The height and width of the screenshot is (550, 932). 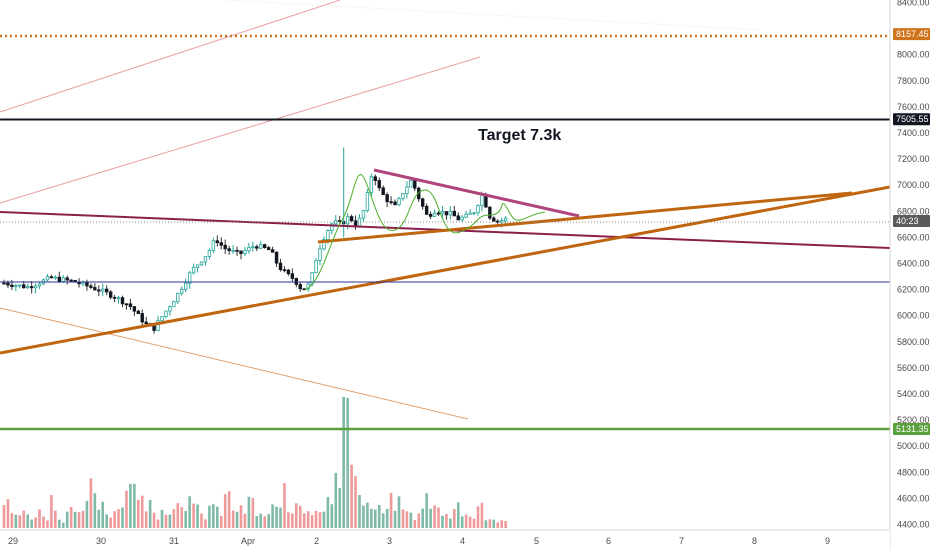 What do you see at coordinates (234, 363) in the screenshot?
I see `descending-thin-line` at bounding box center [234, 363].